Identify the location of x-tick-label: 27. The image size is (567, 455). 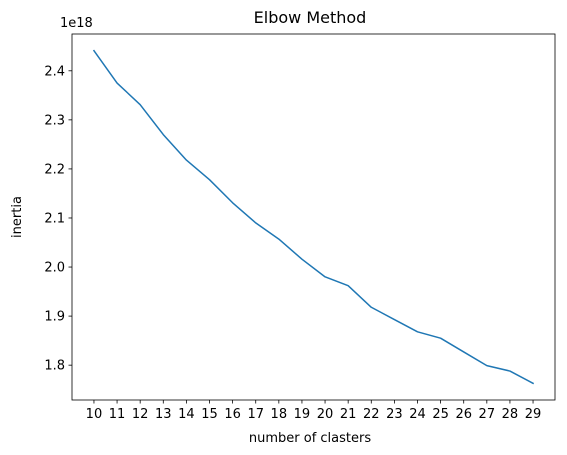
(487, 414).